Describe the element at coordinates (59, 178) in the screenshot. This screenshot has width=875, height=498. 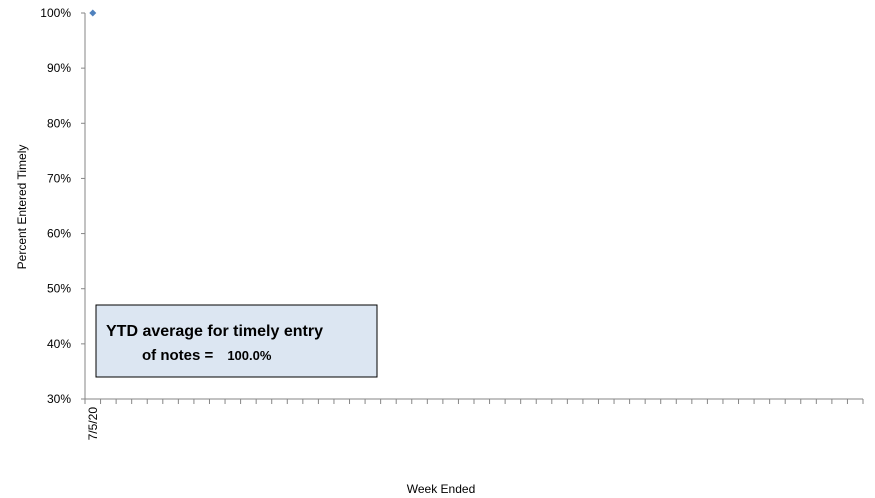
I see `y-tick-label: 70%` at that location.